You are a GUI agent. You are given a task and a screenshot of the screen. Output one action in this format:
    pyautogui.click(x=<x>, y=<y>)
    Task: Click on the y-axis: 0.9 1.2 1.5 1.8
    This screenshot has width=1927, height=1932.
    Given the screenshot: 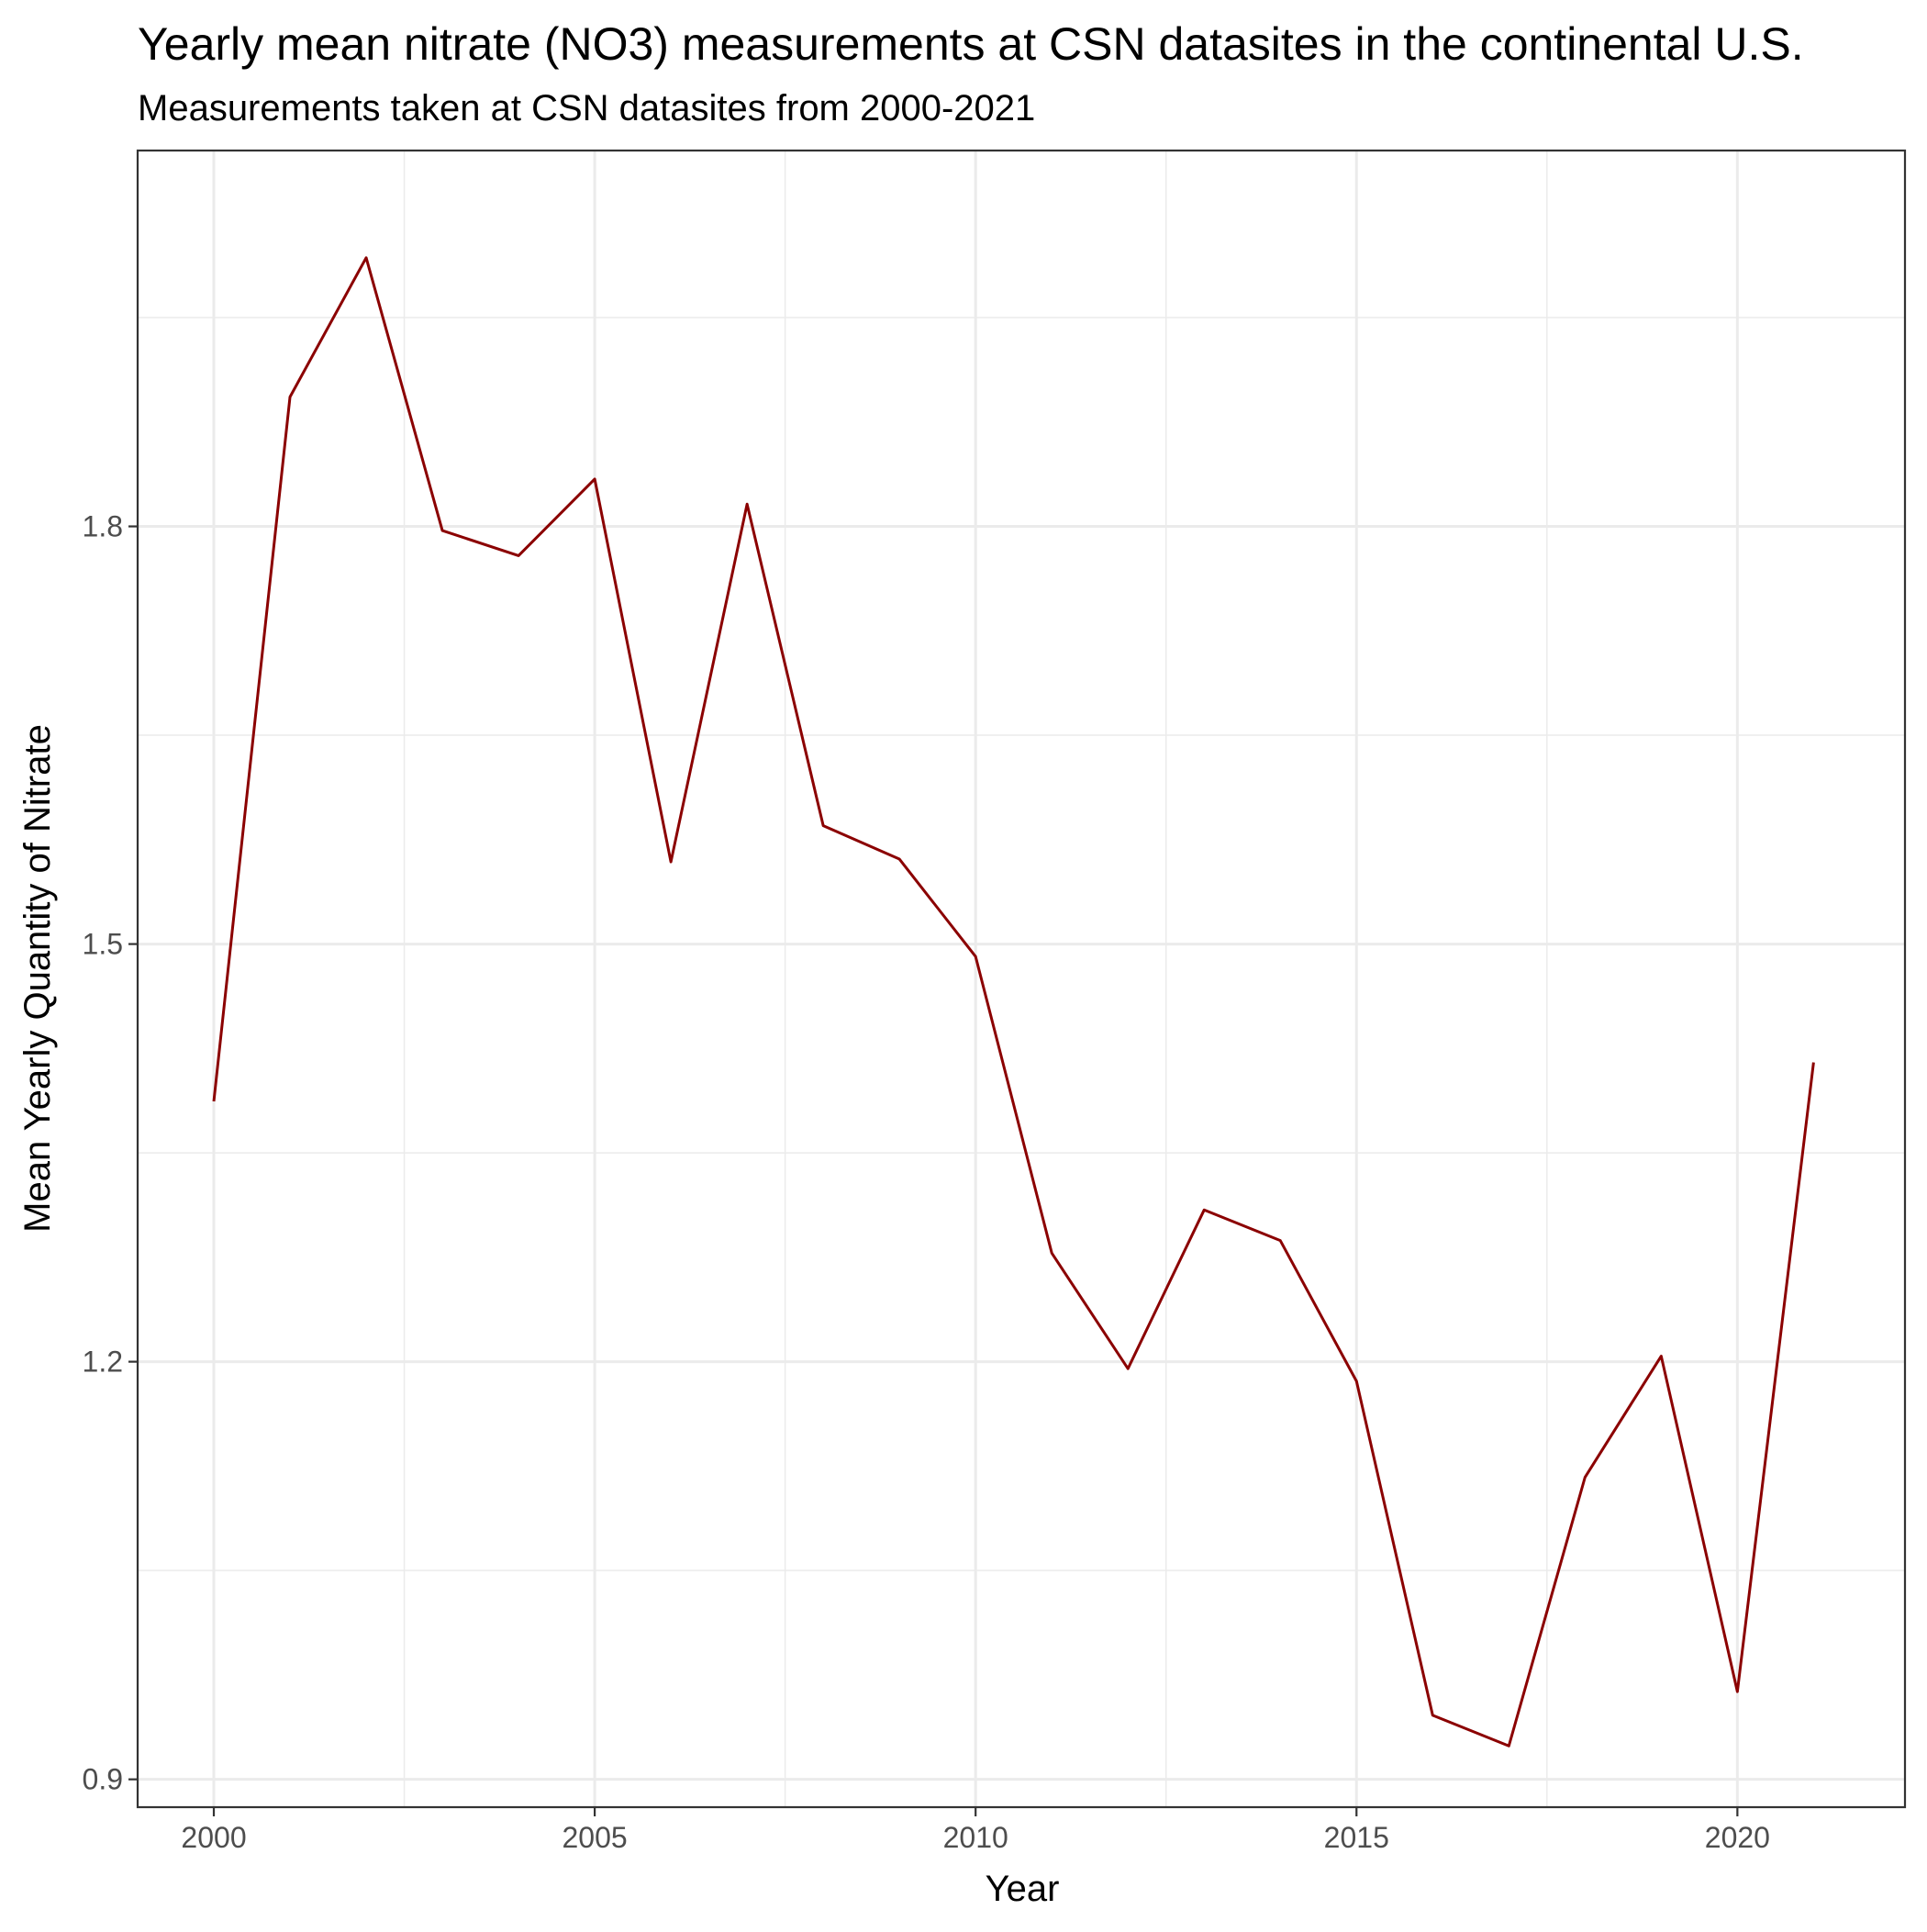 What is the action you would take?
    pyautogui.click(x=110, y=1153)
    